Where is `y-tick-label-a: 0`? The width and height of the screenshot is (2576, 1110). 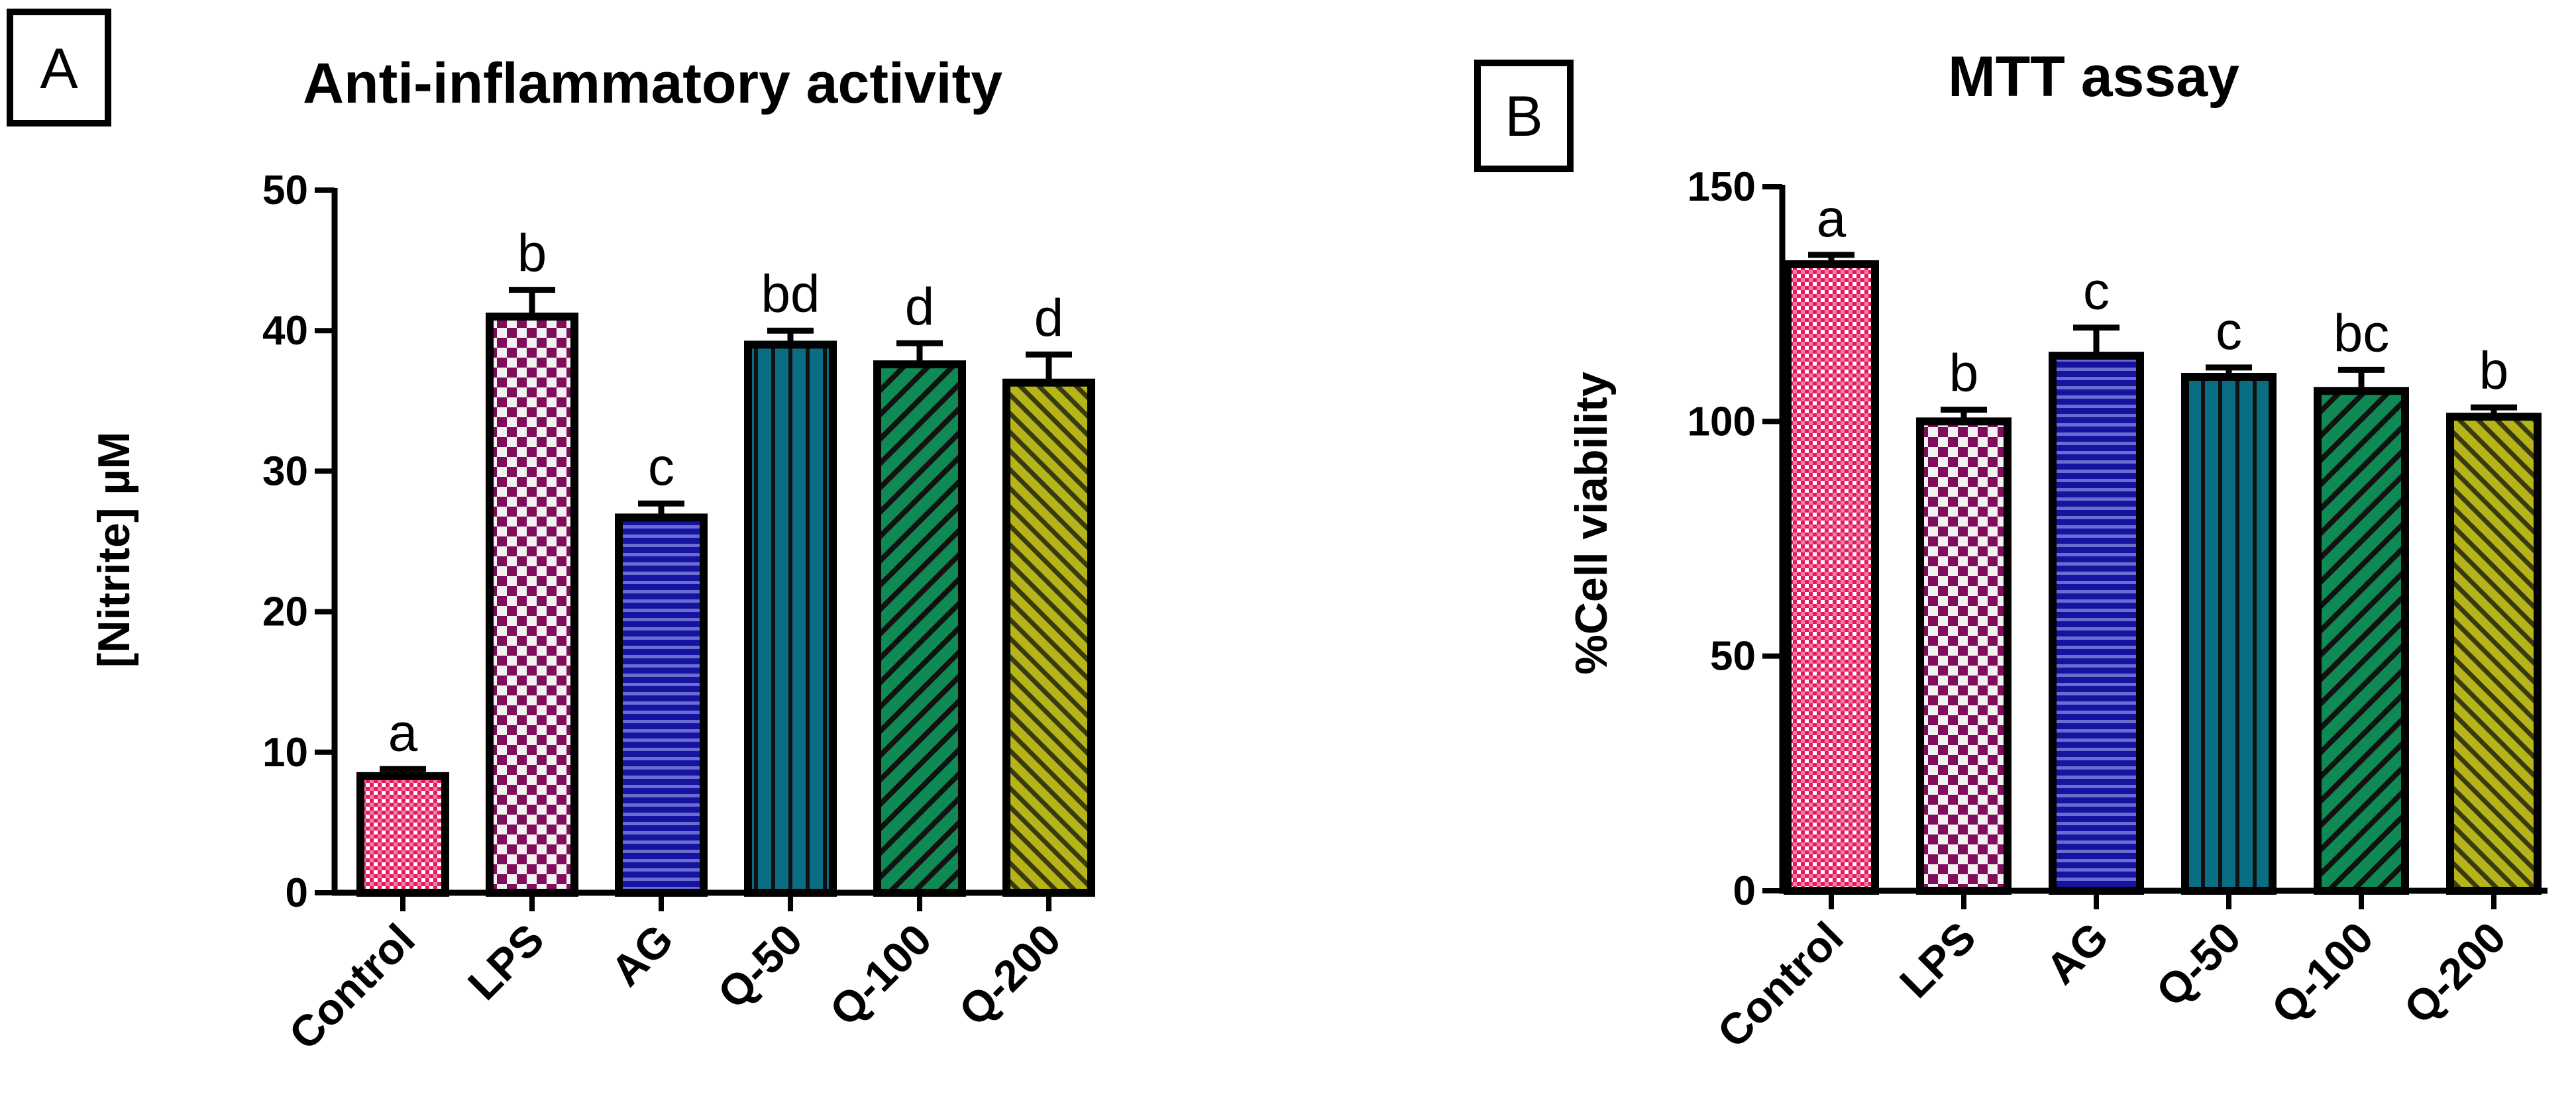 y-tick-label-a: 0 is located at coordinates (297, 893).